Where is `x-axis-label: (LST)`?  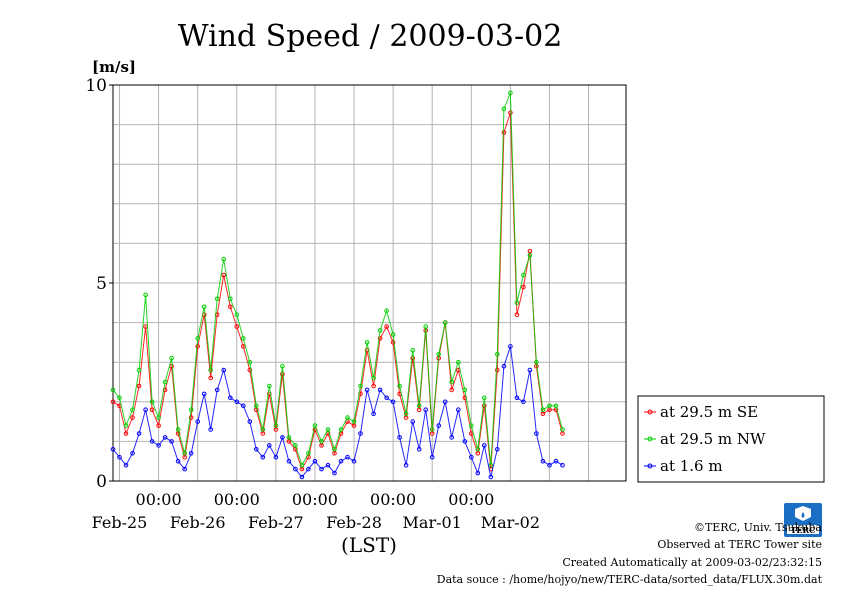 x-axis-label: (LST) is located at coordinates (369, 545).